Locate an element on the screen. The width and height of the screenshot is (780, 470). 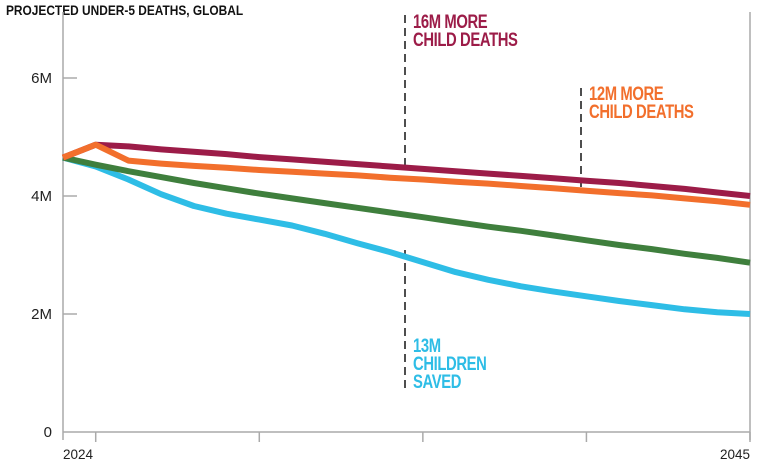
annotation-13m-saved: 13M CHILDREN SAVED is located at coordinates (450, 364).